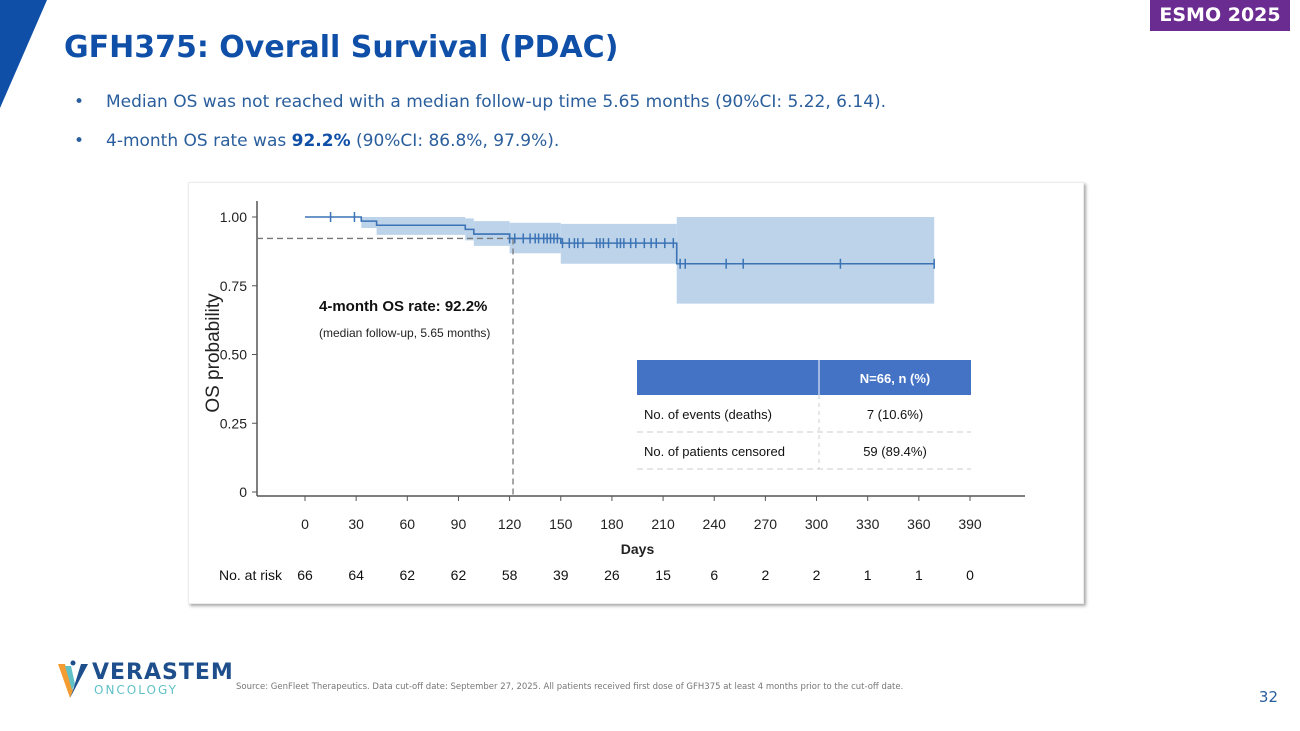 Image resolution: width=1300 pixels, height=731 pixels. What do you see at coordinates (817, 524) in the screenshot?
I see `x-tick-label: 300` at bounding box center [817, 524].